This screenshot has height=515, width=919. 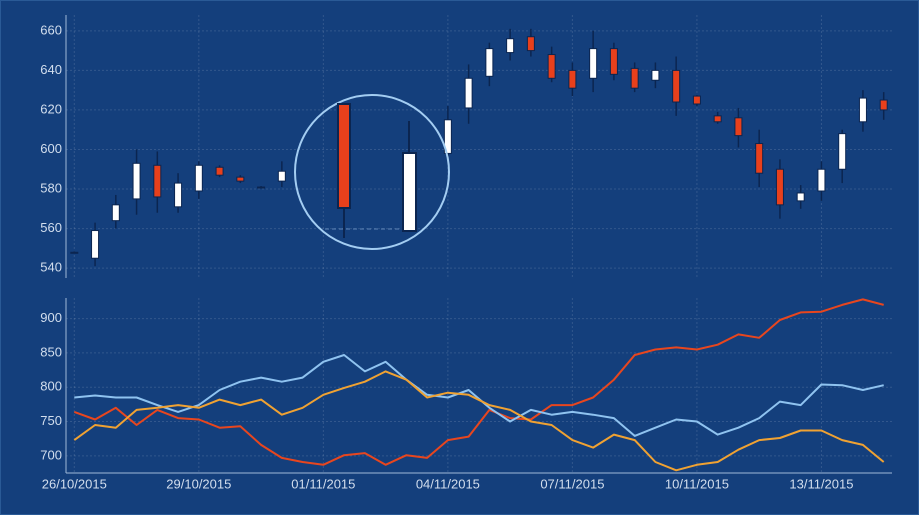 I want to click on y-tick-label: 580, so click(x=51, y=187).